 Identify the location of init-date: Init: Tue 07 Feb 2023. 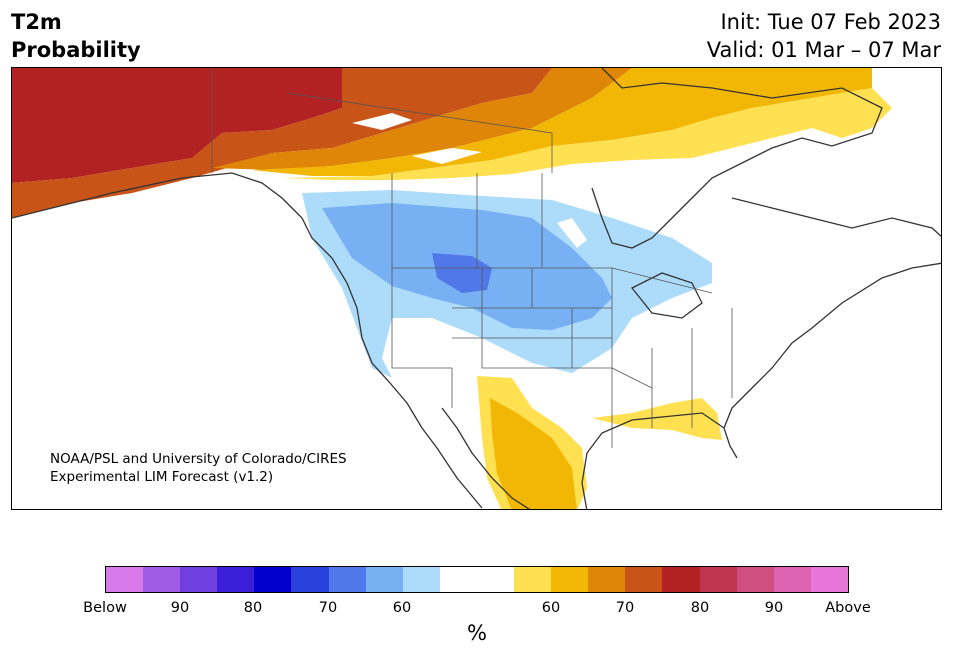
(830, 22).